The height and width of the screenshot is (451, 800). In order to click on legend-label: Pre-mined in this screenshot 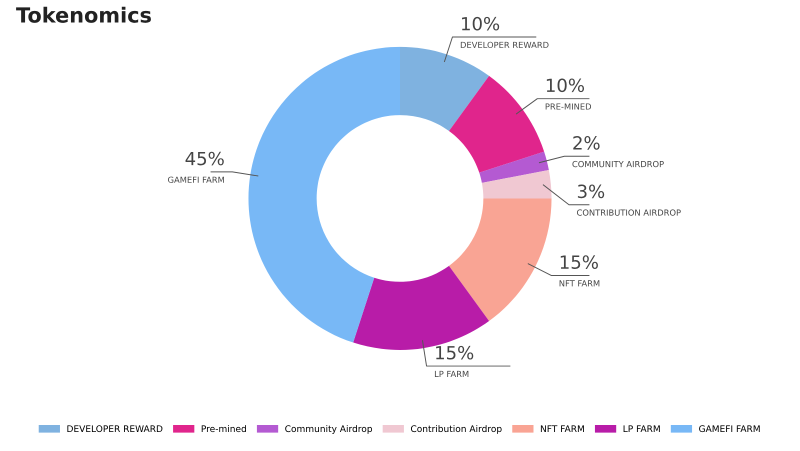, I will do `click(224, 428)`.